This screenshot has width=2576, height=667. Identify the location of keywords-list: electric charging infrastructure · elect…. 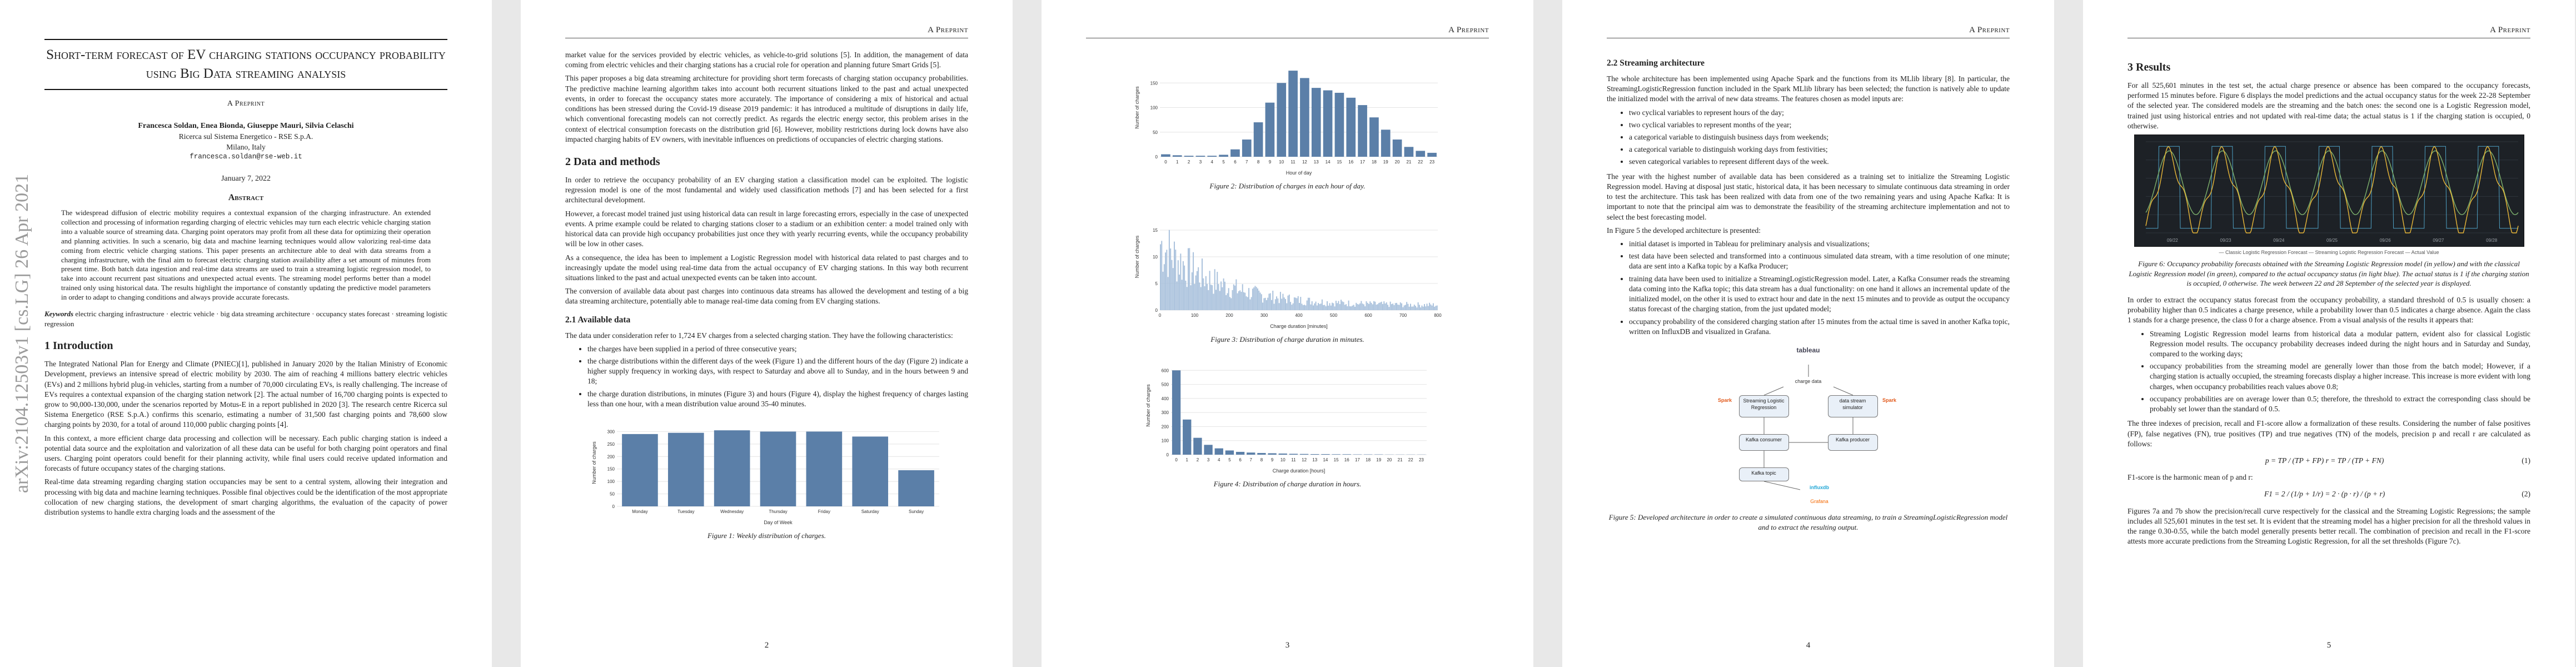
(245, 318).